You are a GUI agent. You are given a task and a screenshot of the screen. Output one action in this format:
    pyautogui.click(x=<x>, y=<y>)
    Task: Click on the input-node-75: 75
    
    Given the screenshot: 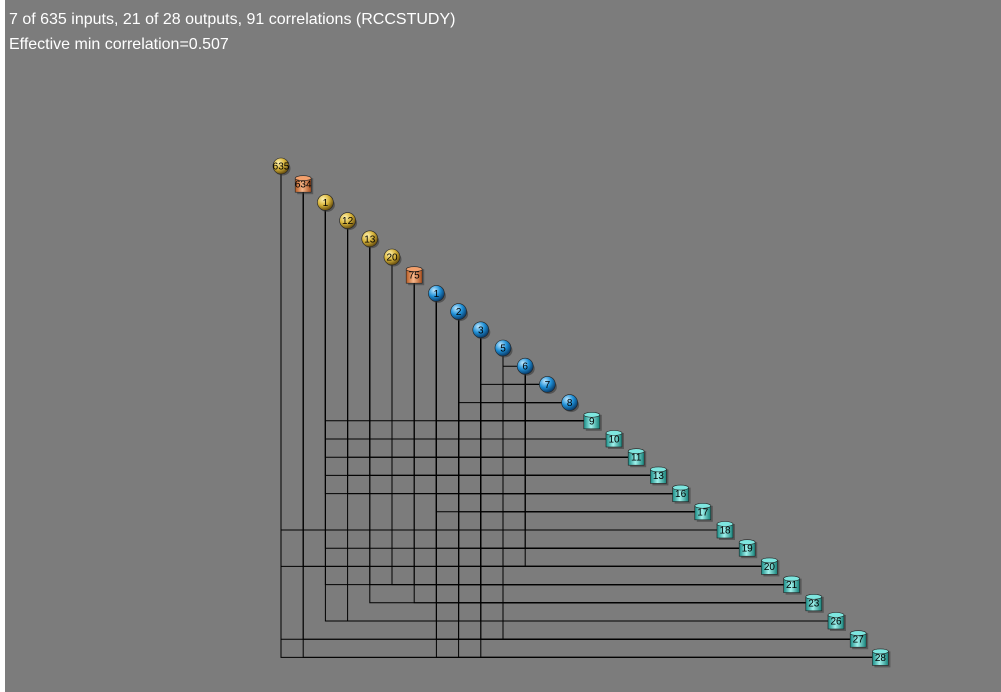 What is the action you would take?
    pyautogui.click(x=415, y=276)
    